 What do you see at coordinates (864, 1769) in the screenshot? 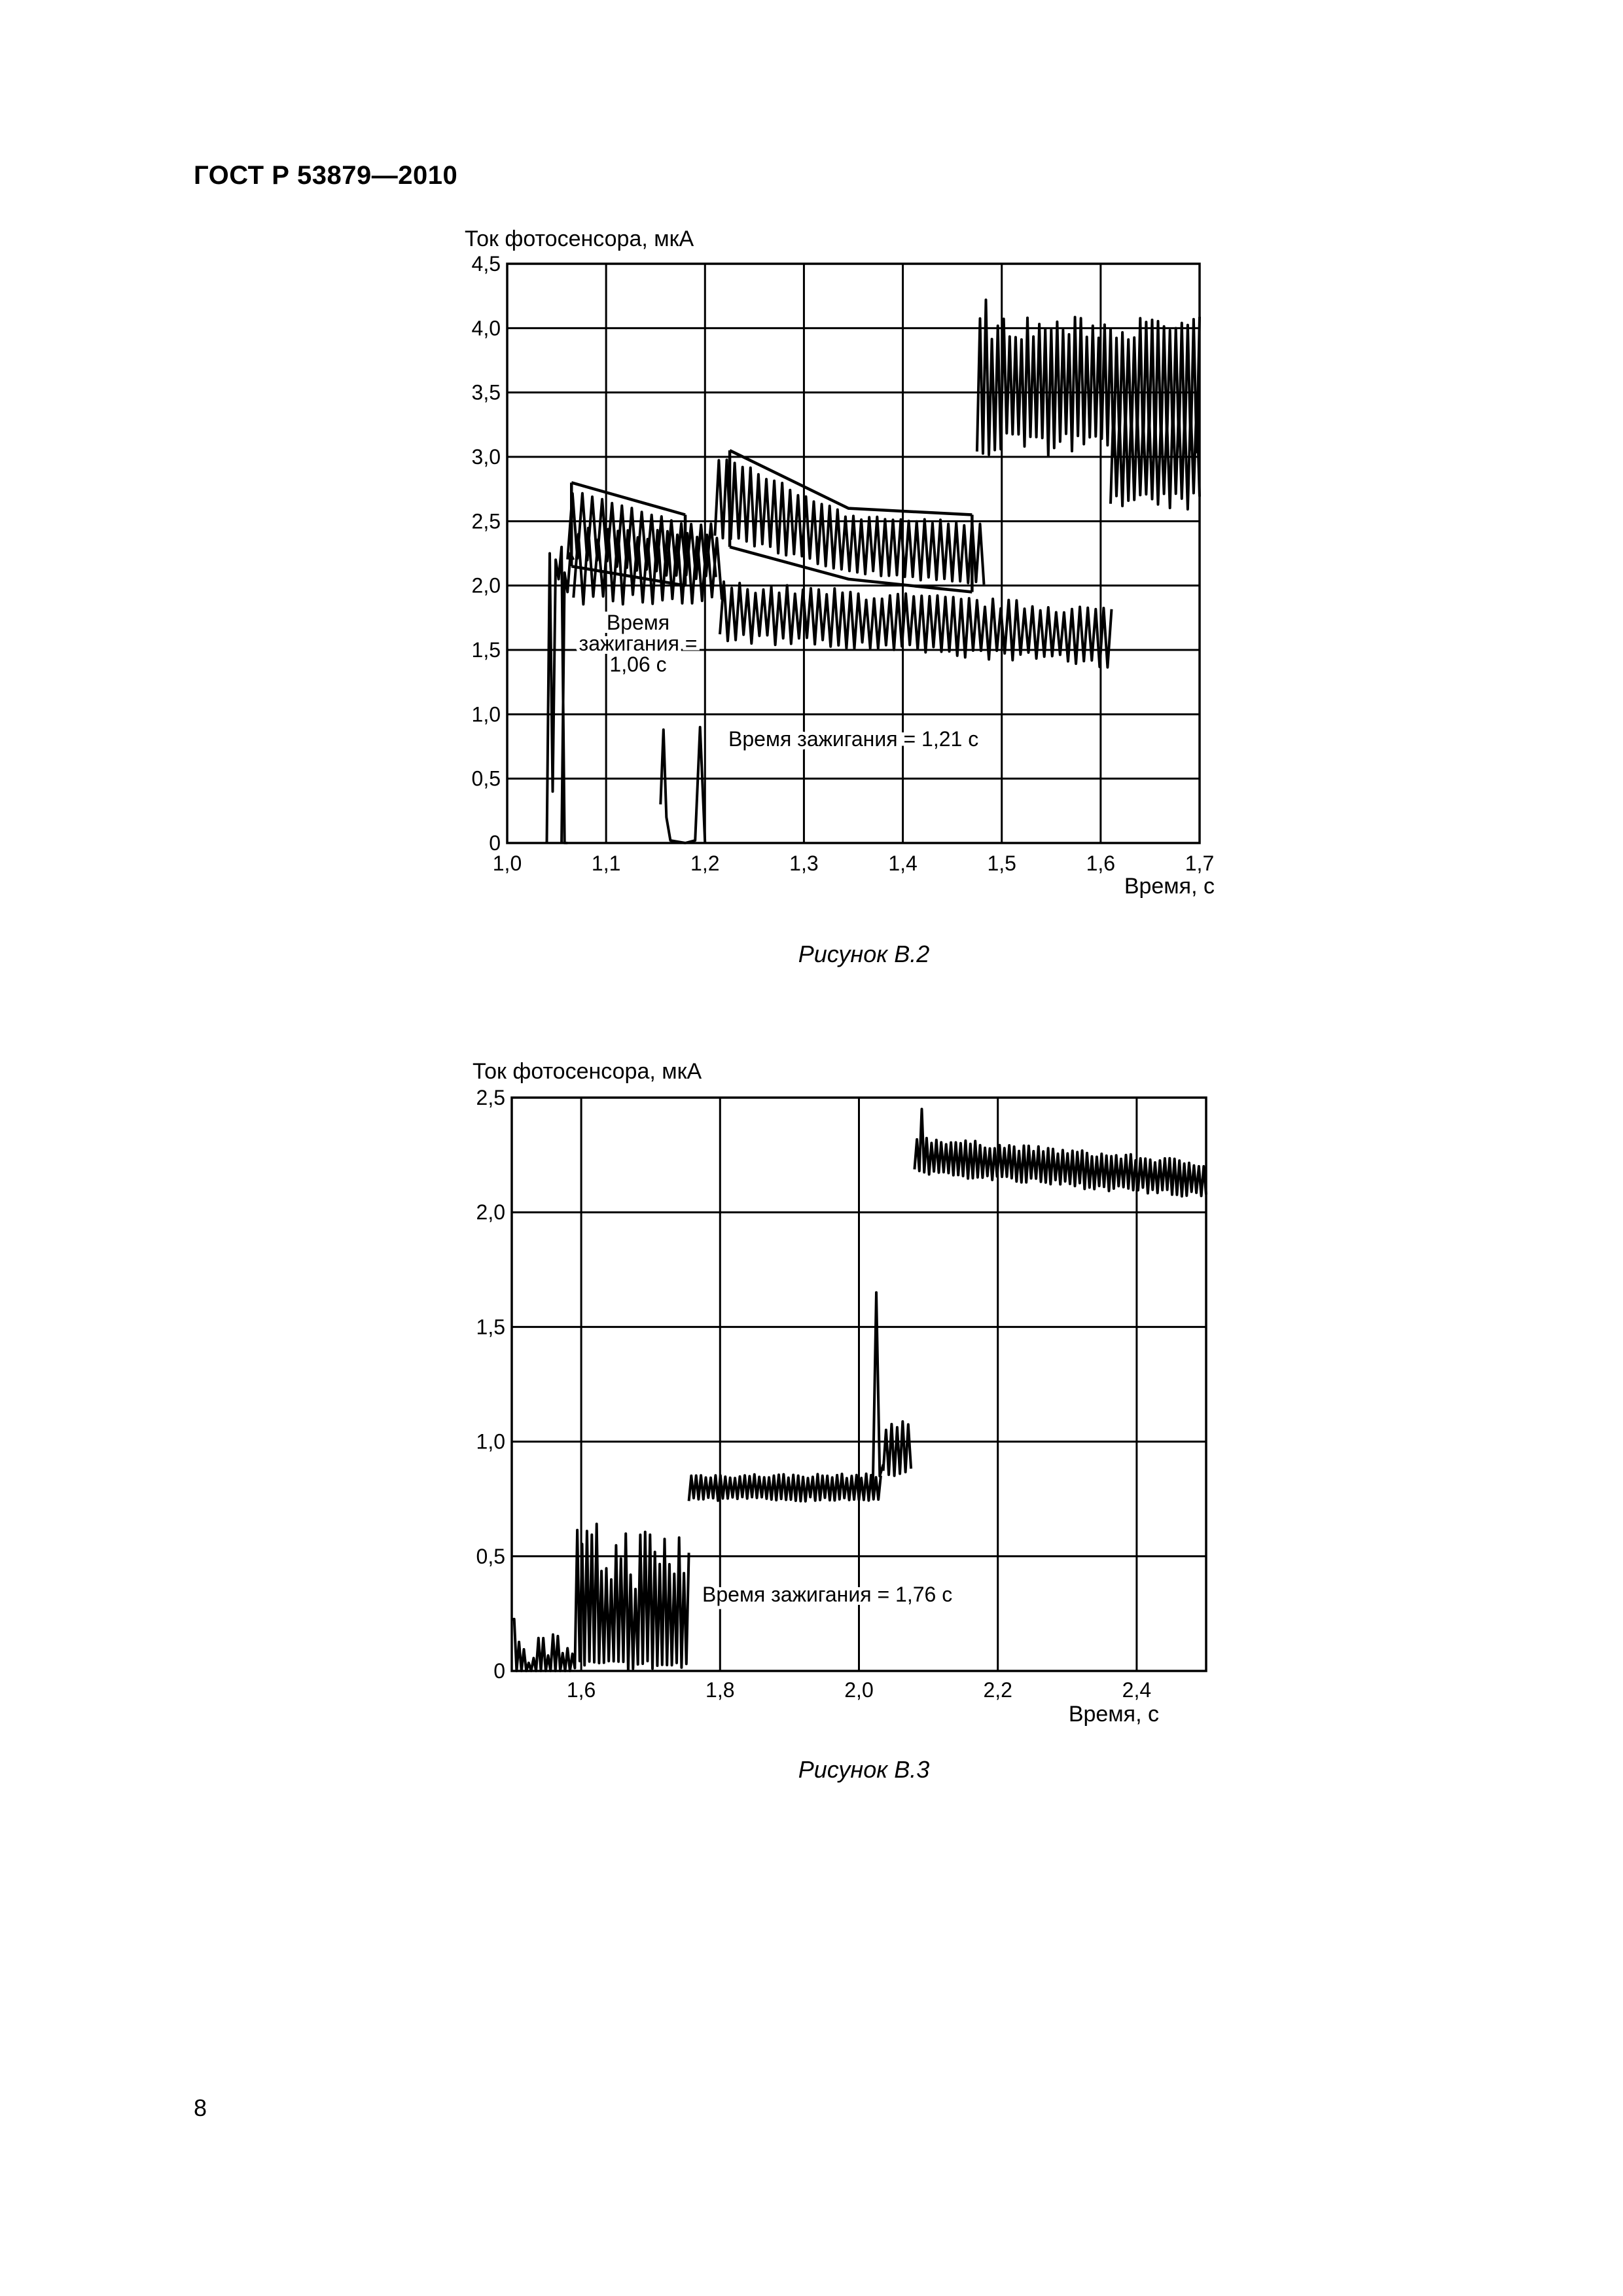
I see `figure-b3-caption: Рисунок В.3` at bounding box center [864, 1769].